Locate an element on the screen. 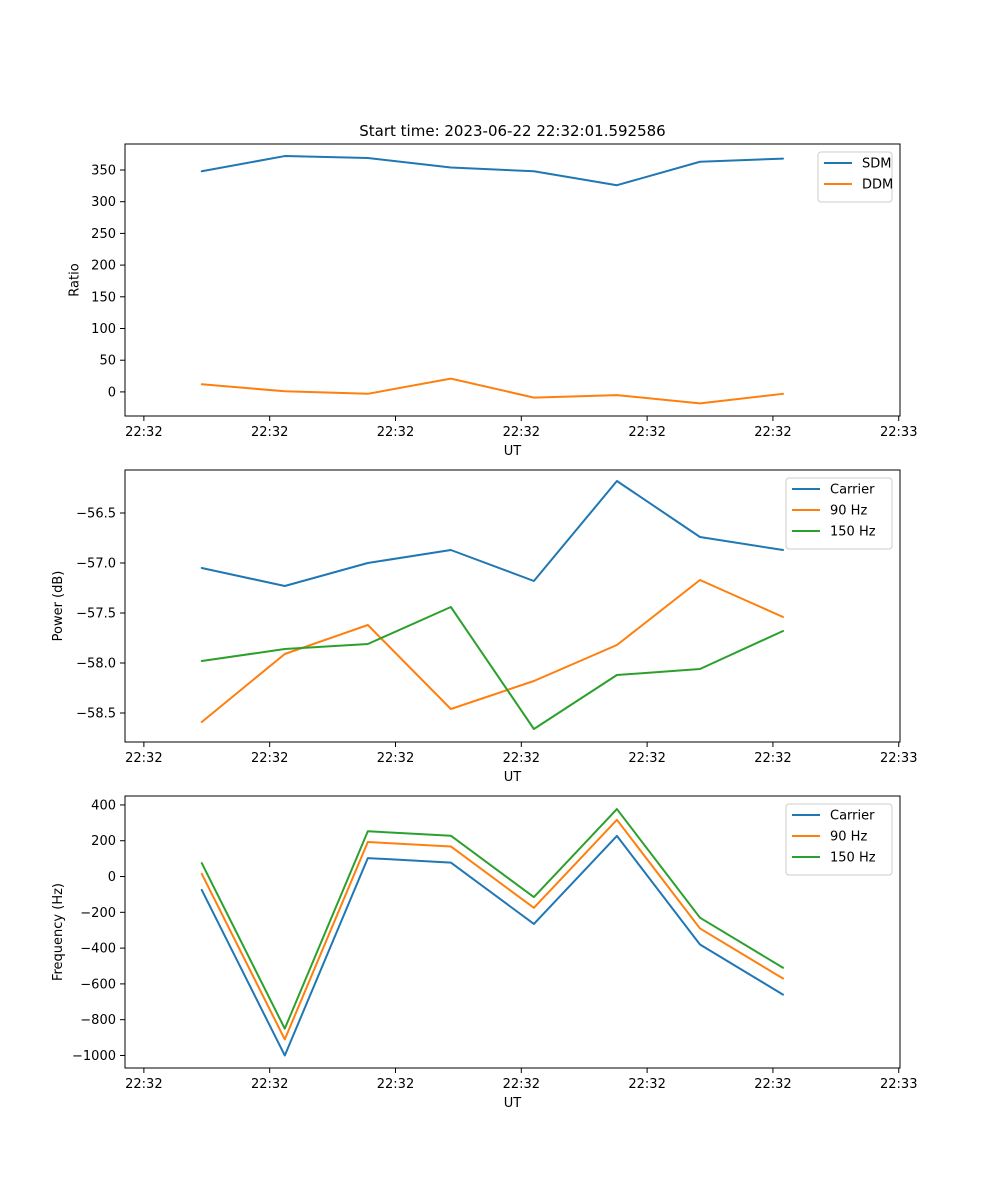 The height and width of the screenshot is (1200, 1000). legend-label: DDM is located at coordinates (877, 185).